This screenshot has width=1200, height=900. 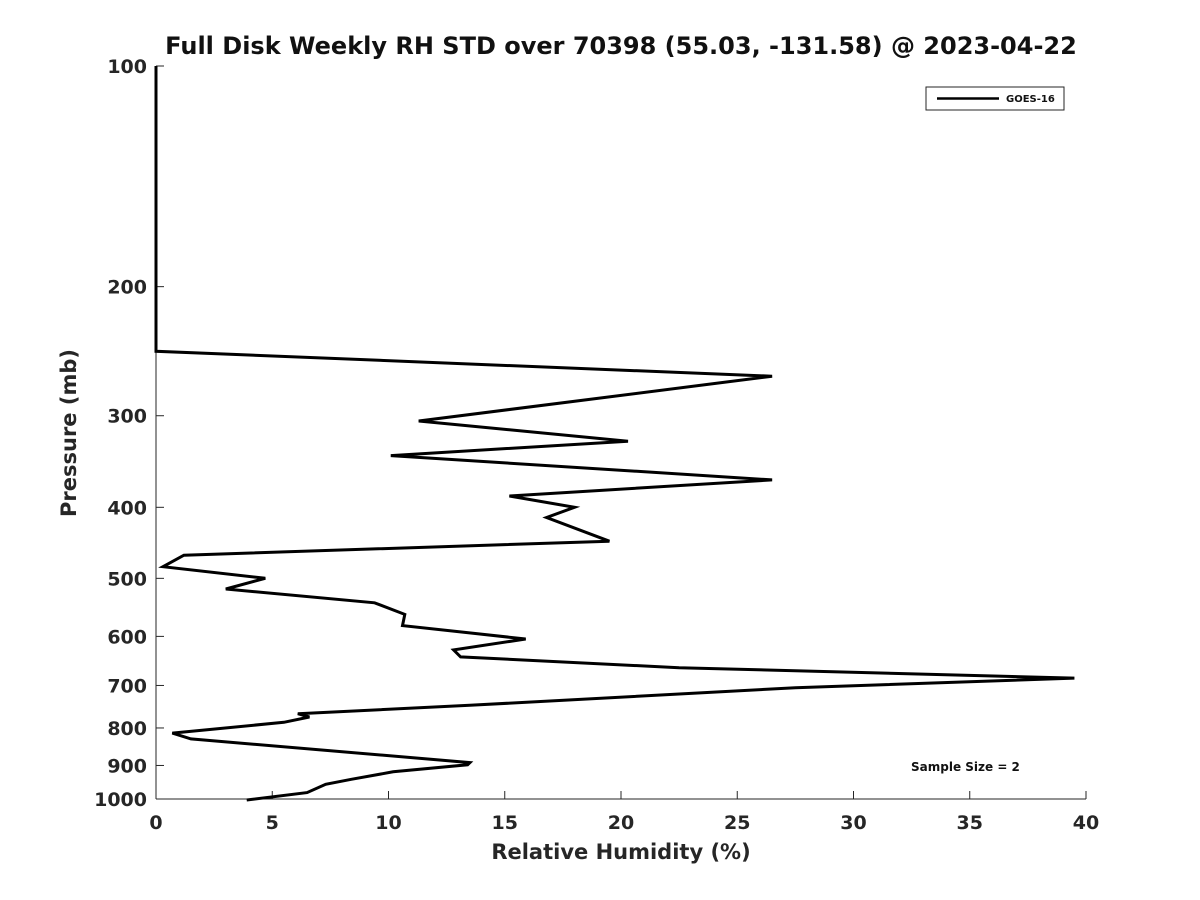 What do you see at coordinates (970, 823) in the screenshot?
I see `x-tick-label-7: 35` at bounding box center [970, 823].